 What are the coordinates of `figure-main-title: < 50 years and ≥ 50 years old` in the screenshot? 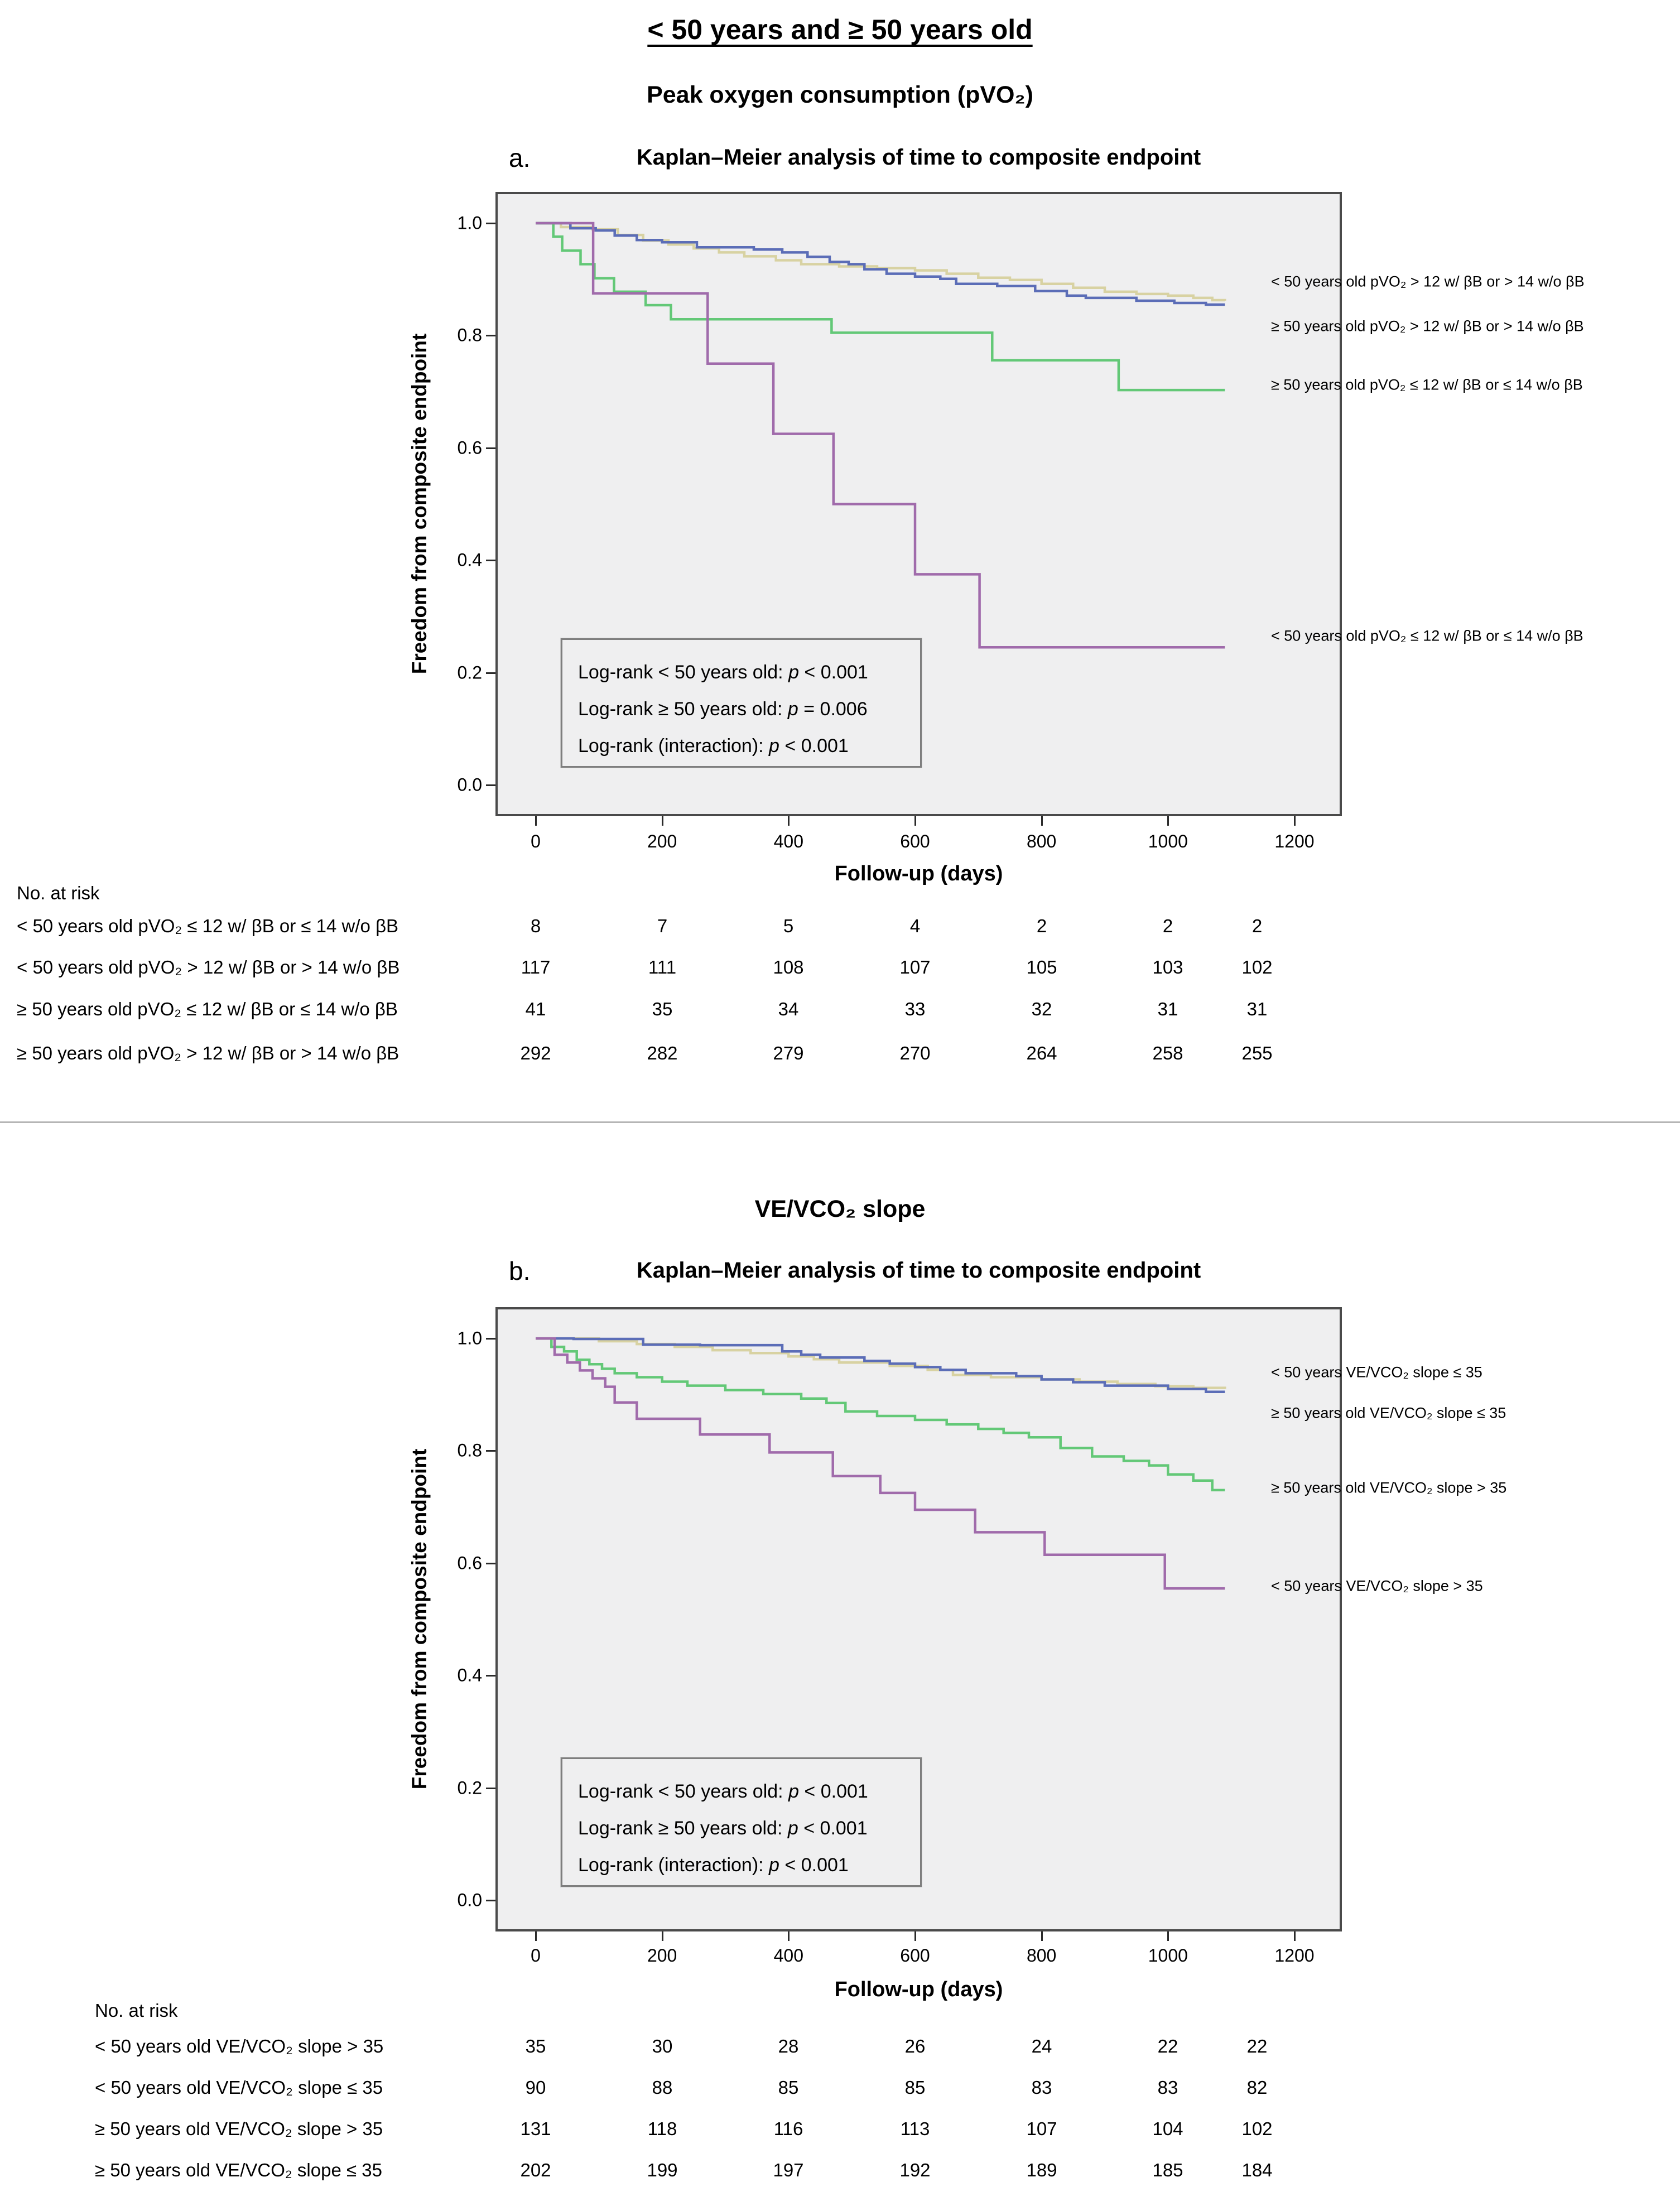 It's located at (840, 29).